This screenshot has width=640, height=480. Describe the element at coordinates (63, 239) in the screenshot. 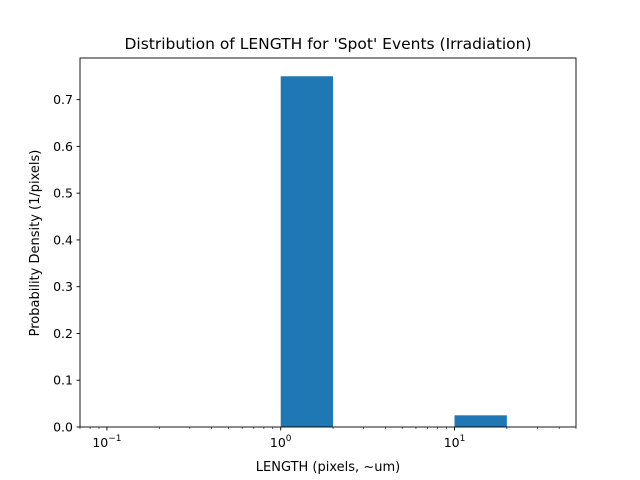

I see `y-tick-label: 0.4` at that location.